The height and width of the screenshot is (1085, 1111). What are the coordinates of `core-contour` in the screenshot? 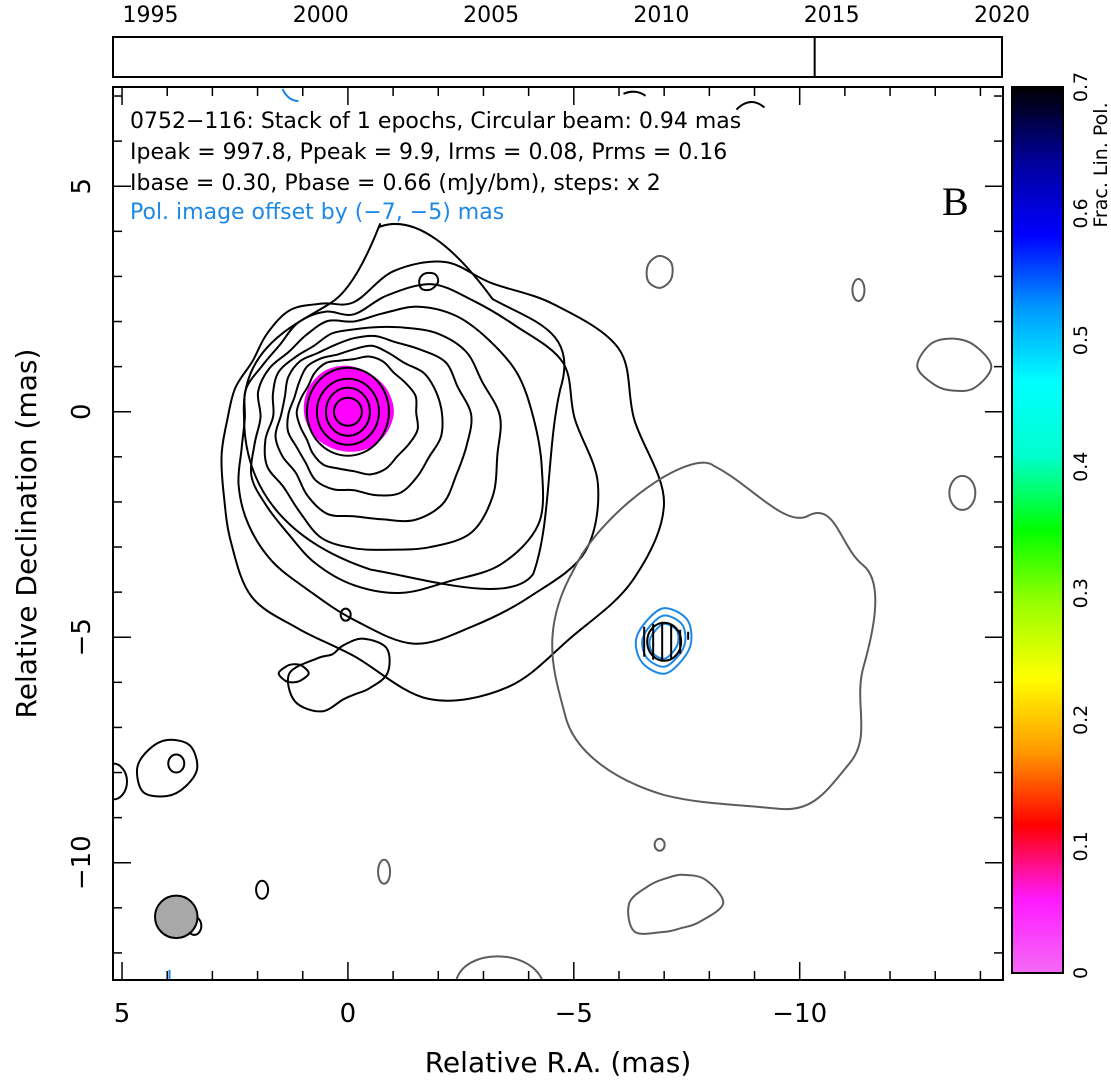 It's located at (347, 411).